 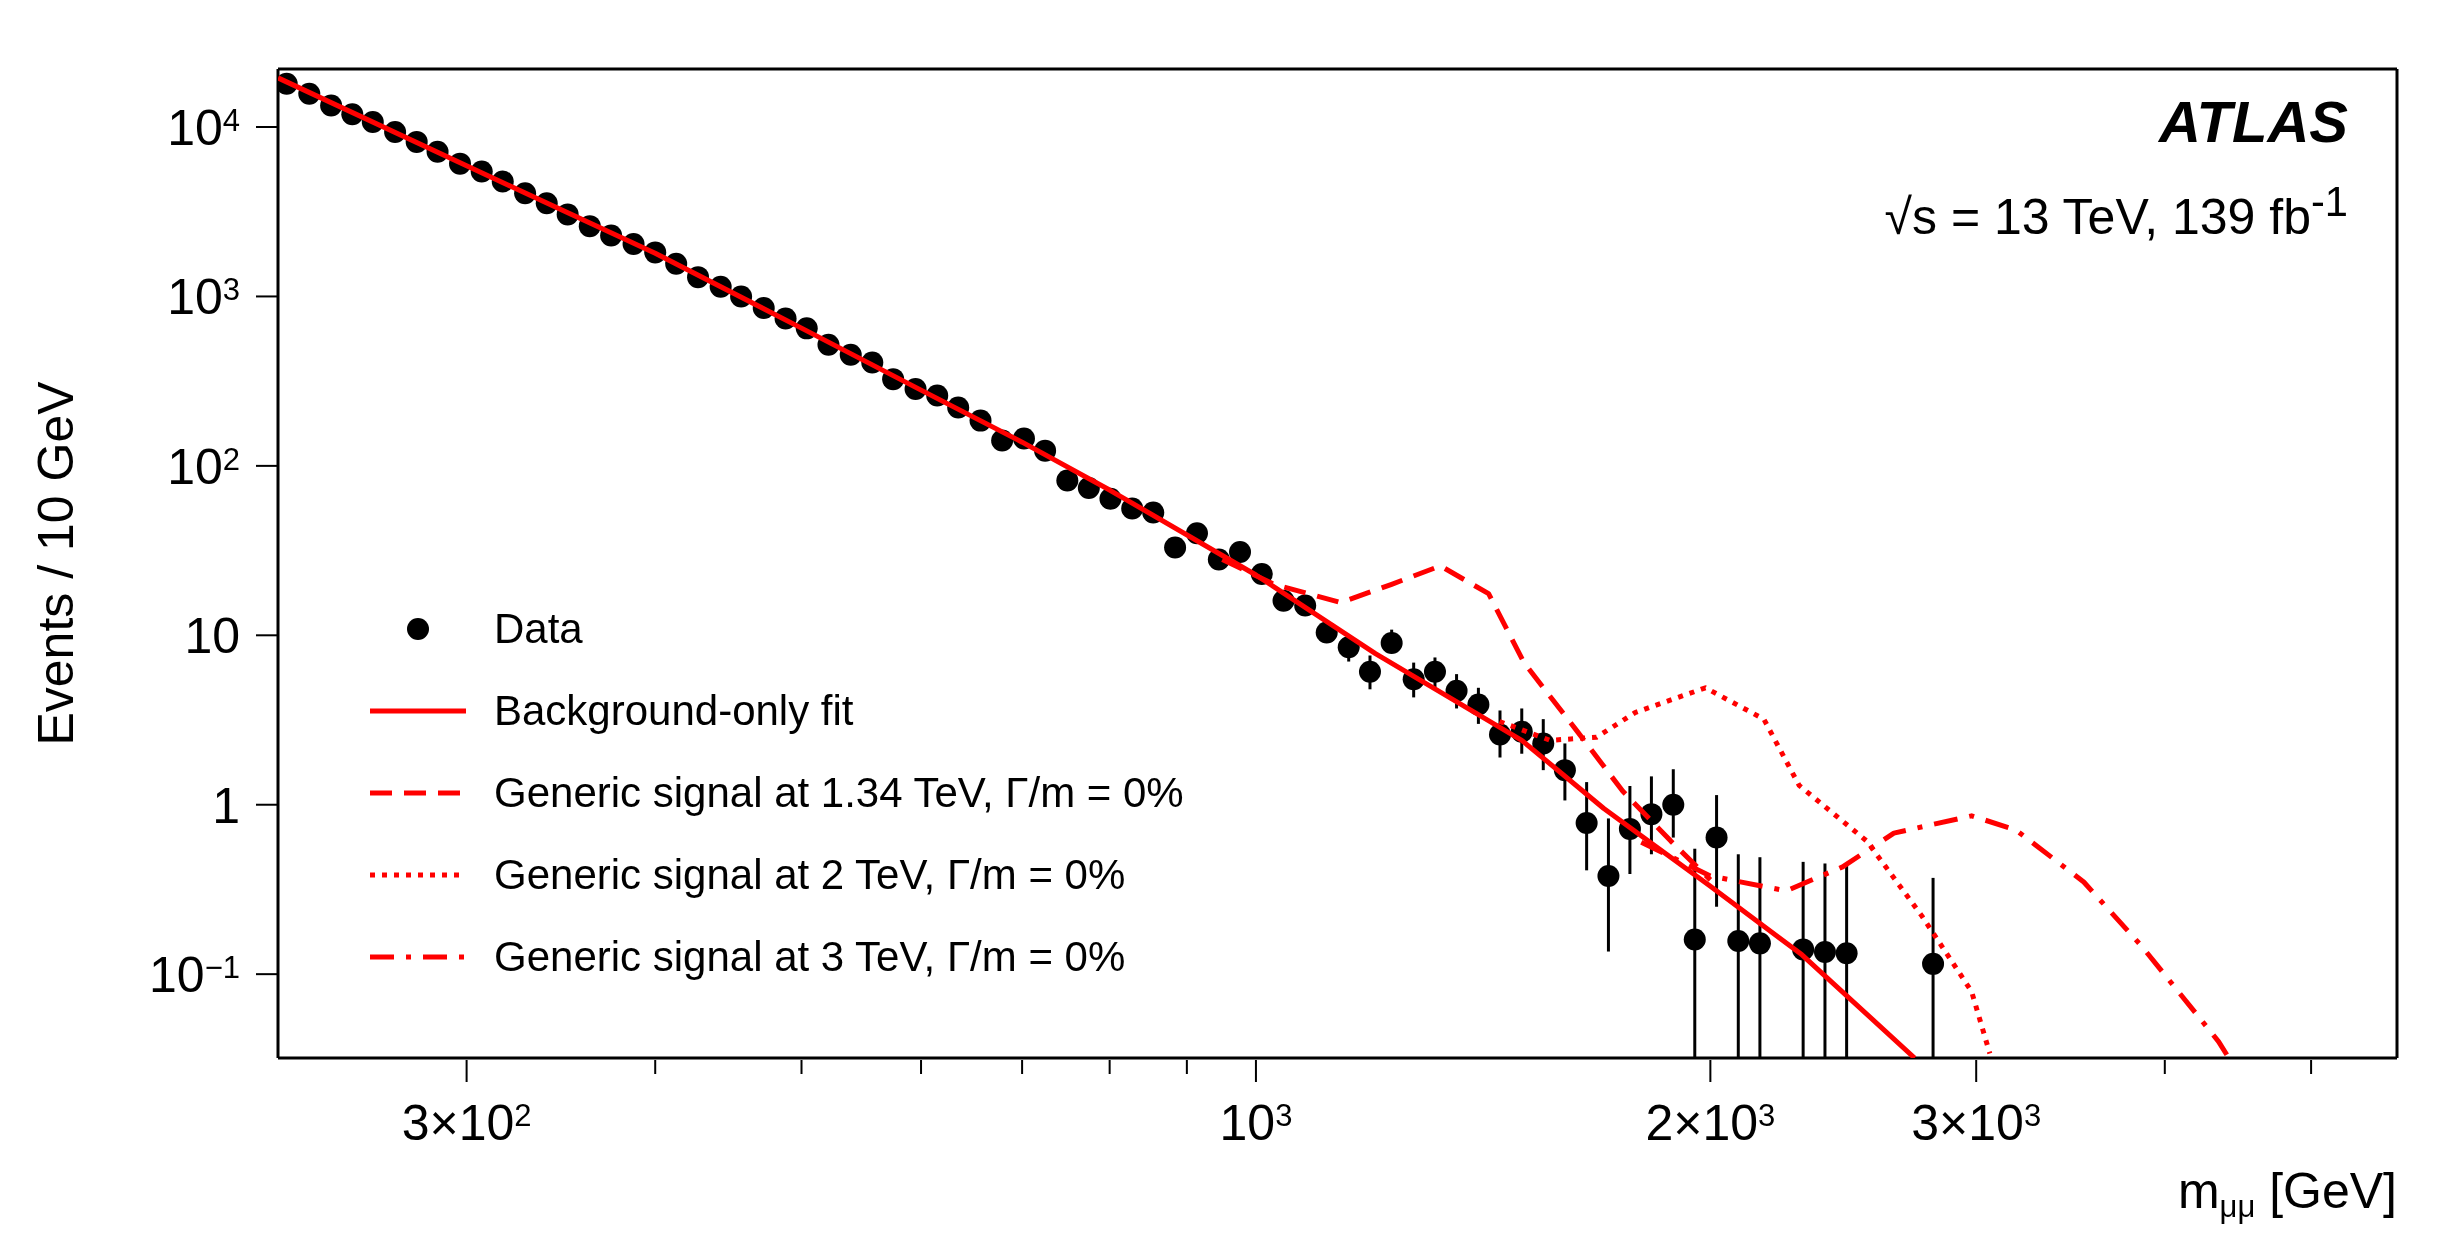 I want to click on annotation: ATLAS, so click(x=2253, y=121).